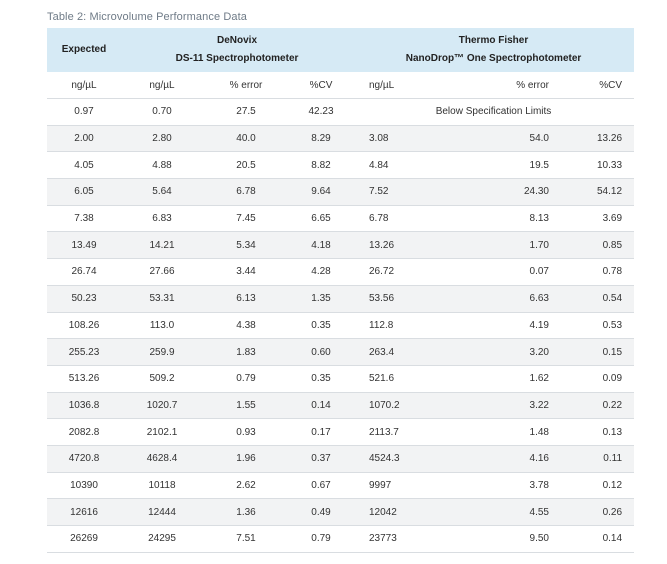  What do you see at coordinates (400, 459) in the screenshot?
I see `cell-thermo-ngul: 4524.3` at bounding box center [400, 459].